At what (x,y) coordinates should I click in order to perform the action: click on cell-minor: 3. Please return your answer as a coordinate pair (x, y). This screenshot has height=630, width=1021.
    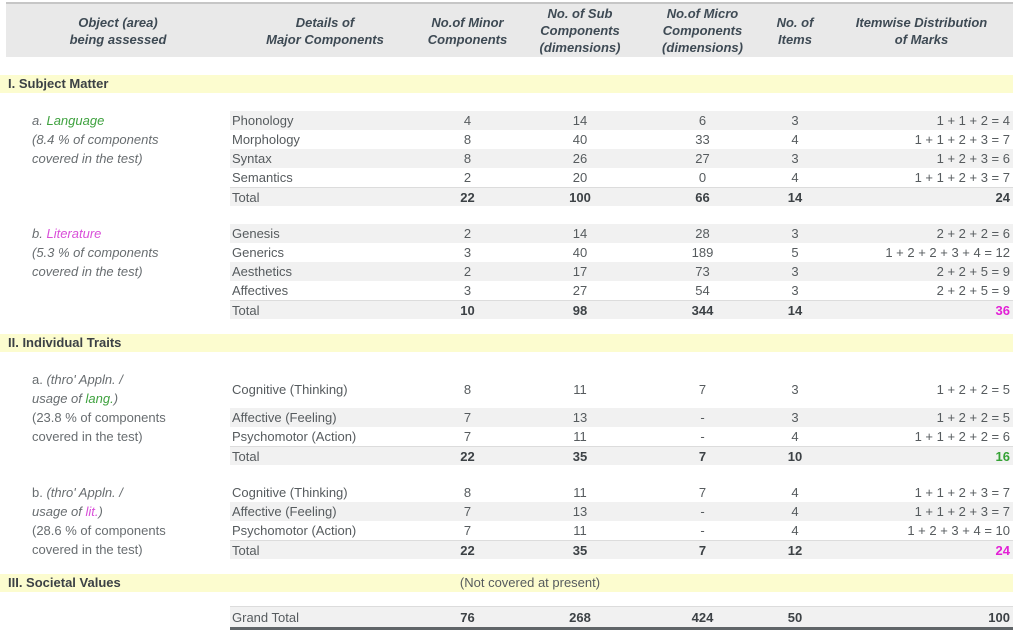
    Looking at the image, I should click on (467, 252).